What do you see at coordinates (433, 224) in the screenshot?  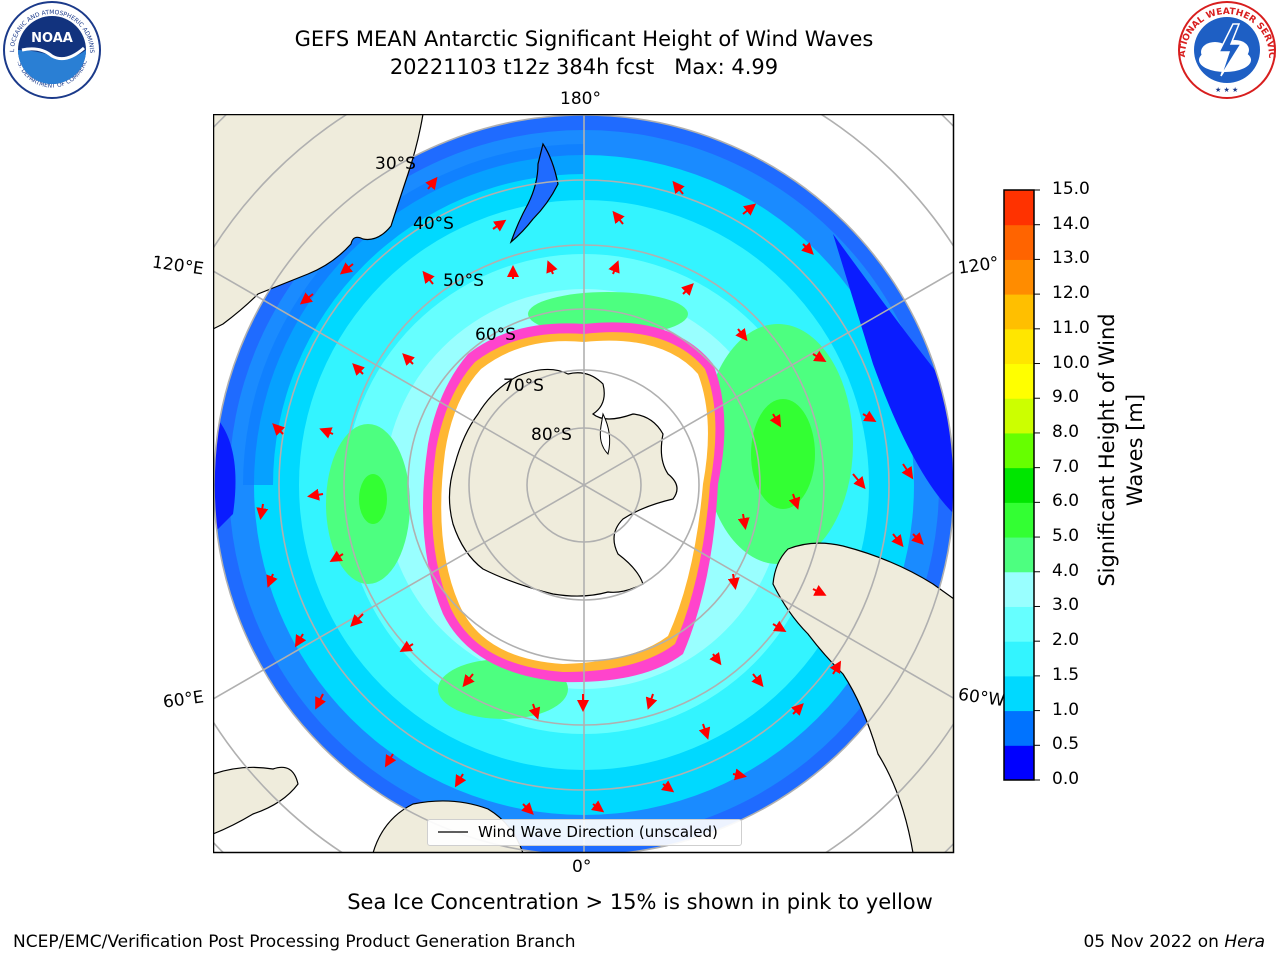 I see `lat-label-40s: 40°S` at bounding box center [433, 224].